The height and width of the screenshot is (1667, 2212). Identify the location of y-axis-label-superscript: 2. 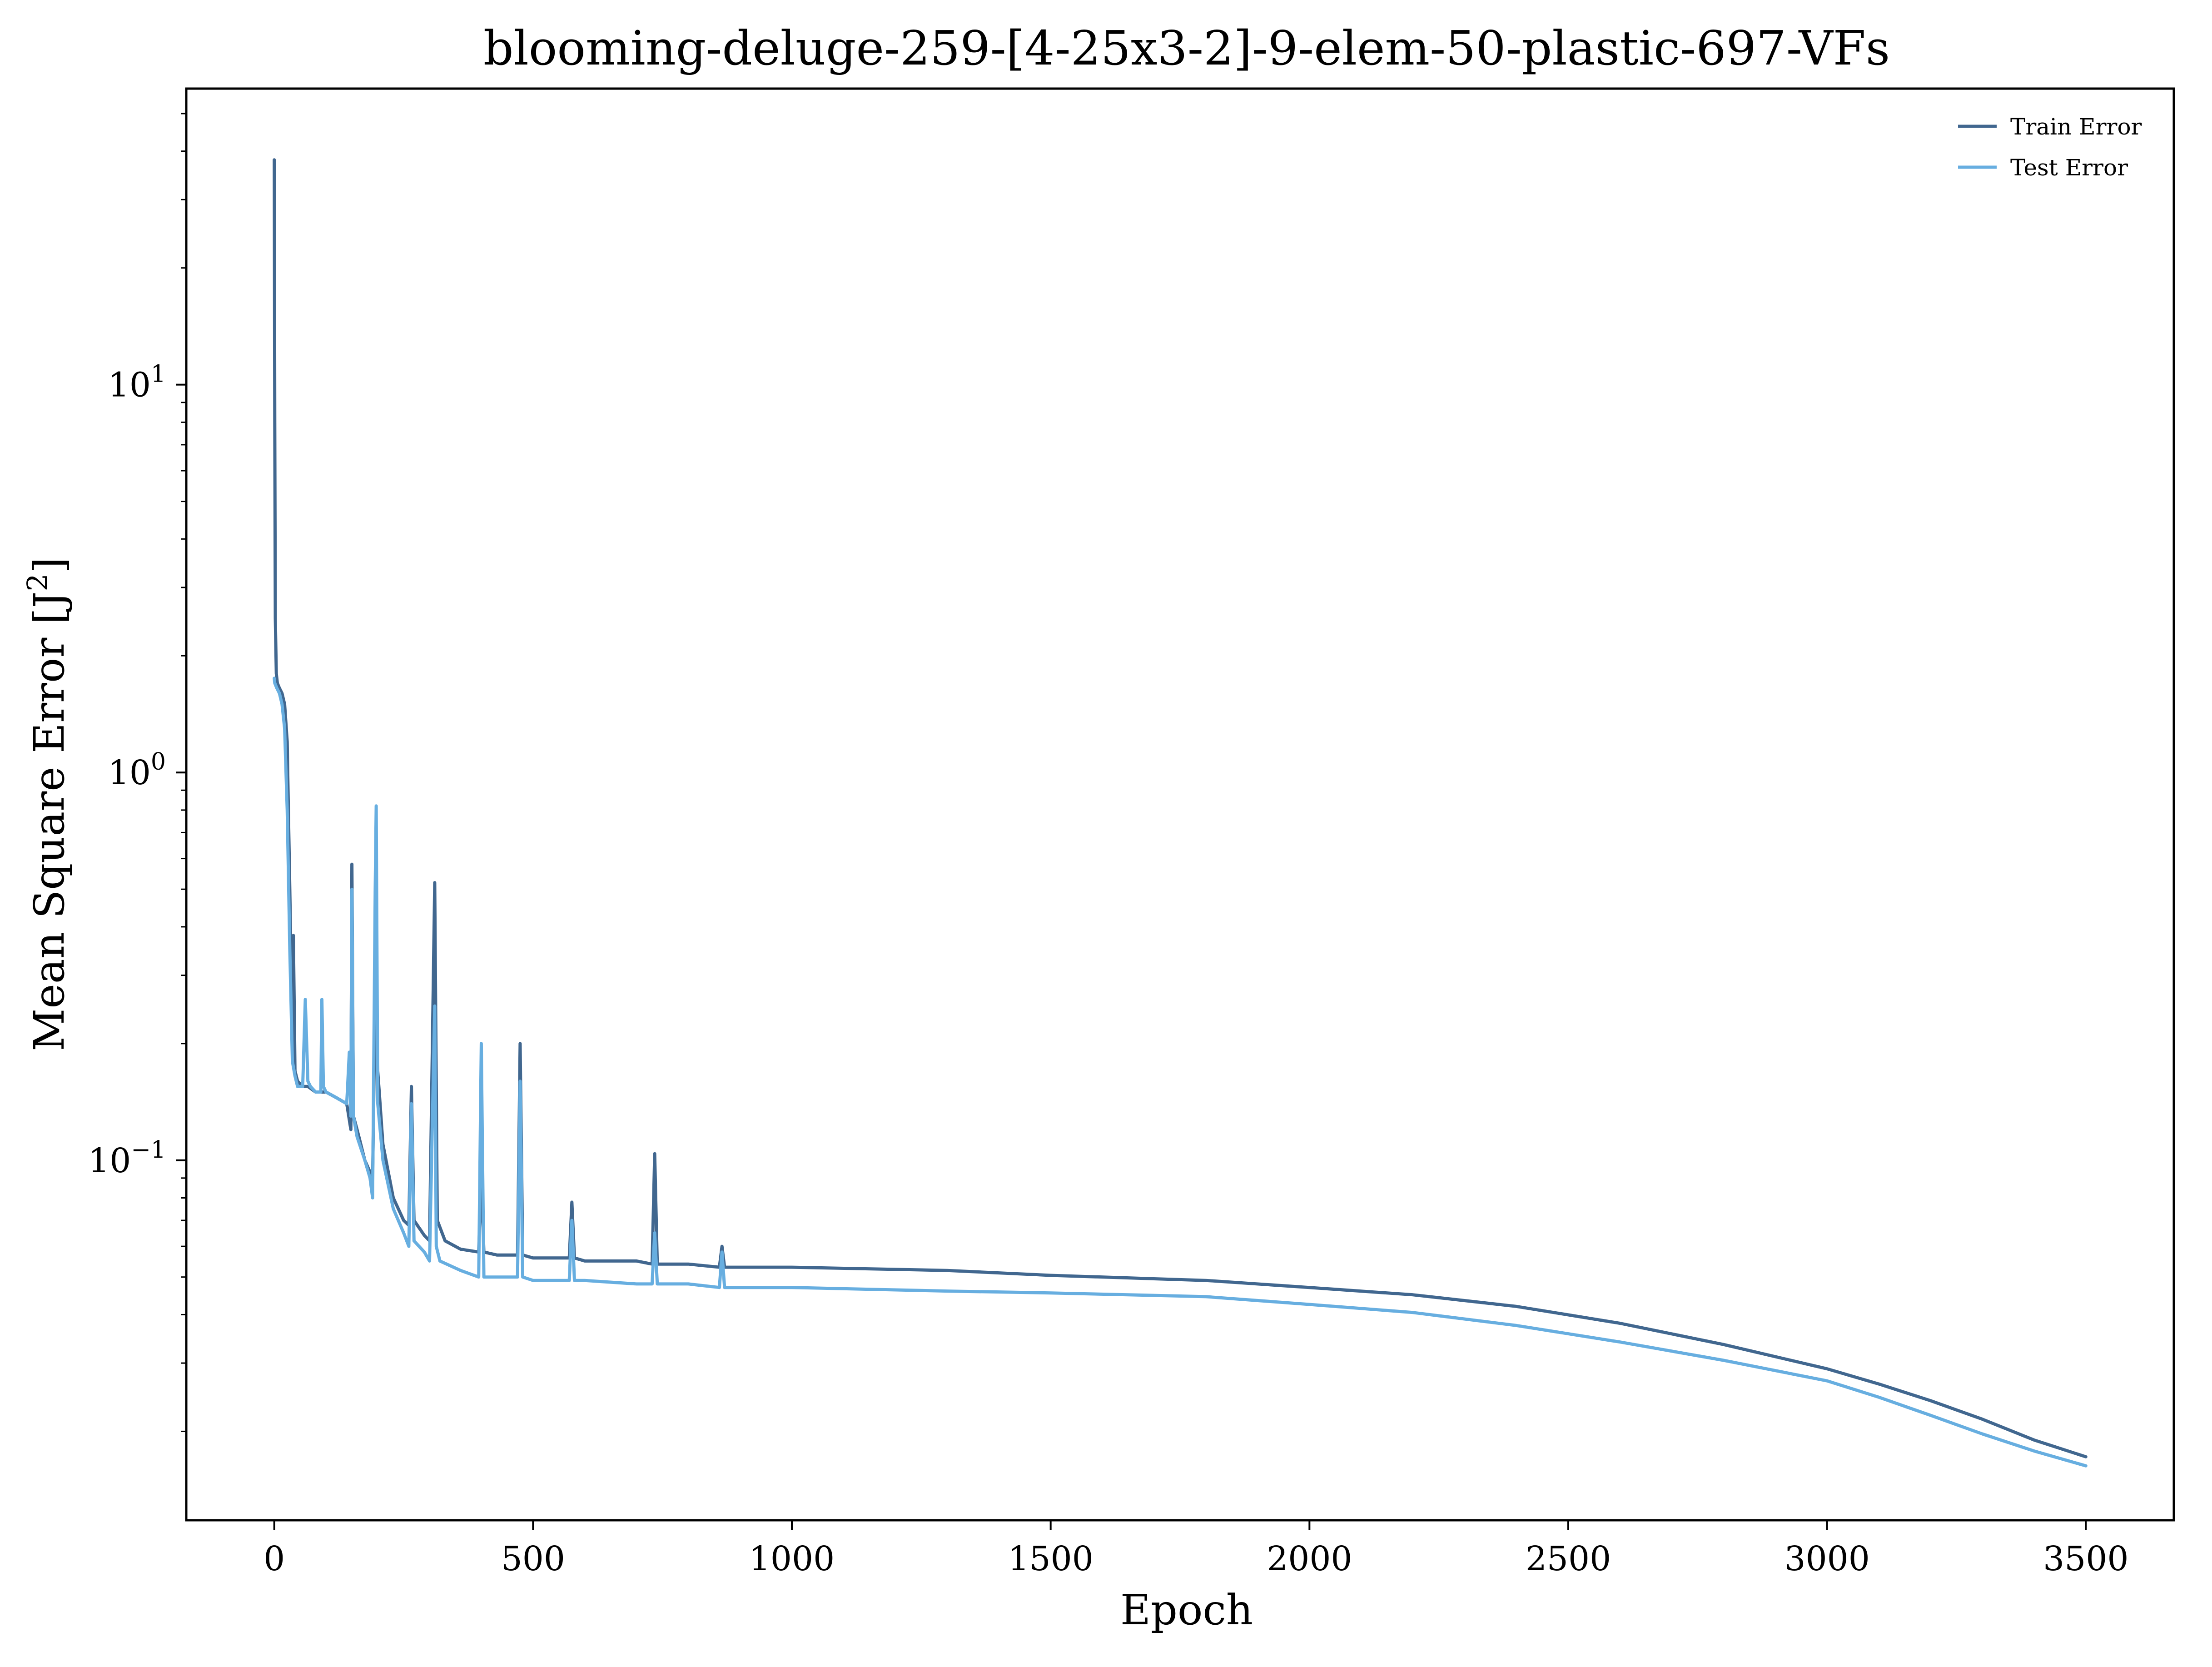
(38, 582).